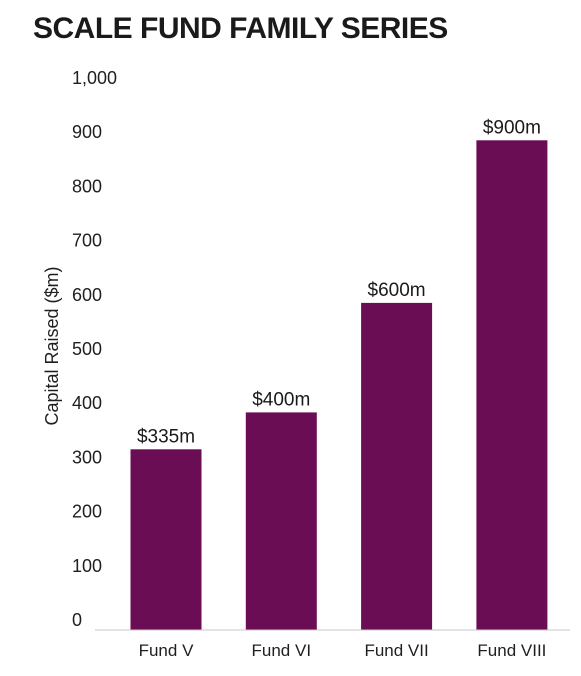 The image size is (581, 676). Describe the element at coordinates (282, 650) in the screenshot. I see `x-category-label: Fund VI` at that location.